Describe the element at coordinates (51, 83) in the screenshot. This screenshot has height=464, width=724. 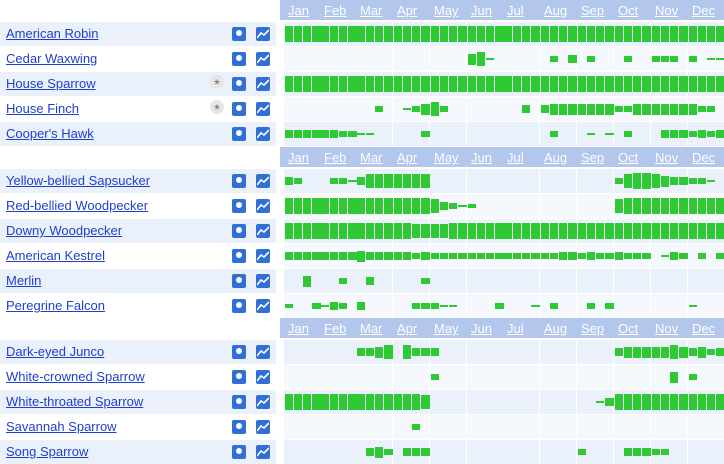
I see `species-link: House Sparrow` at that location.